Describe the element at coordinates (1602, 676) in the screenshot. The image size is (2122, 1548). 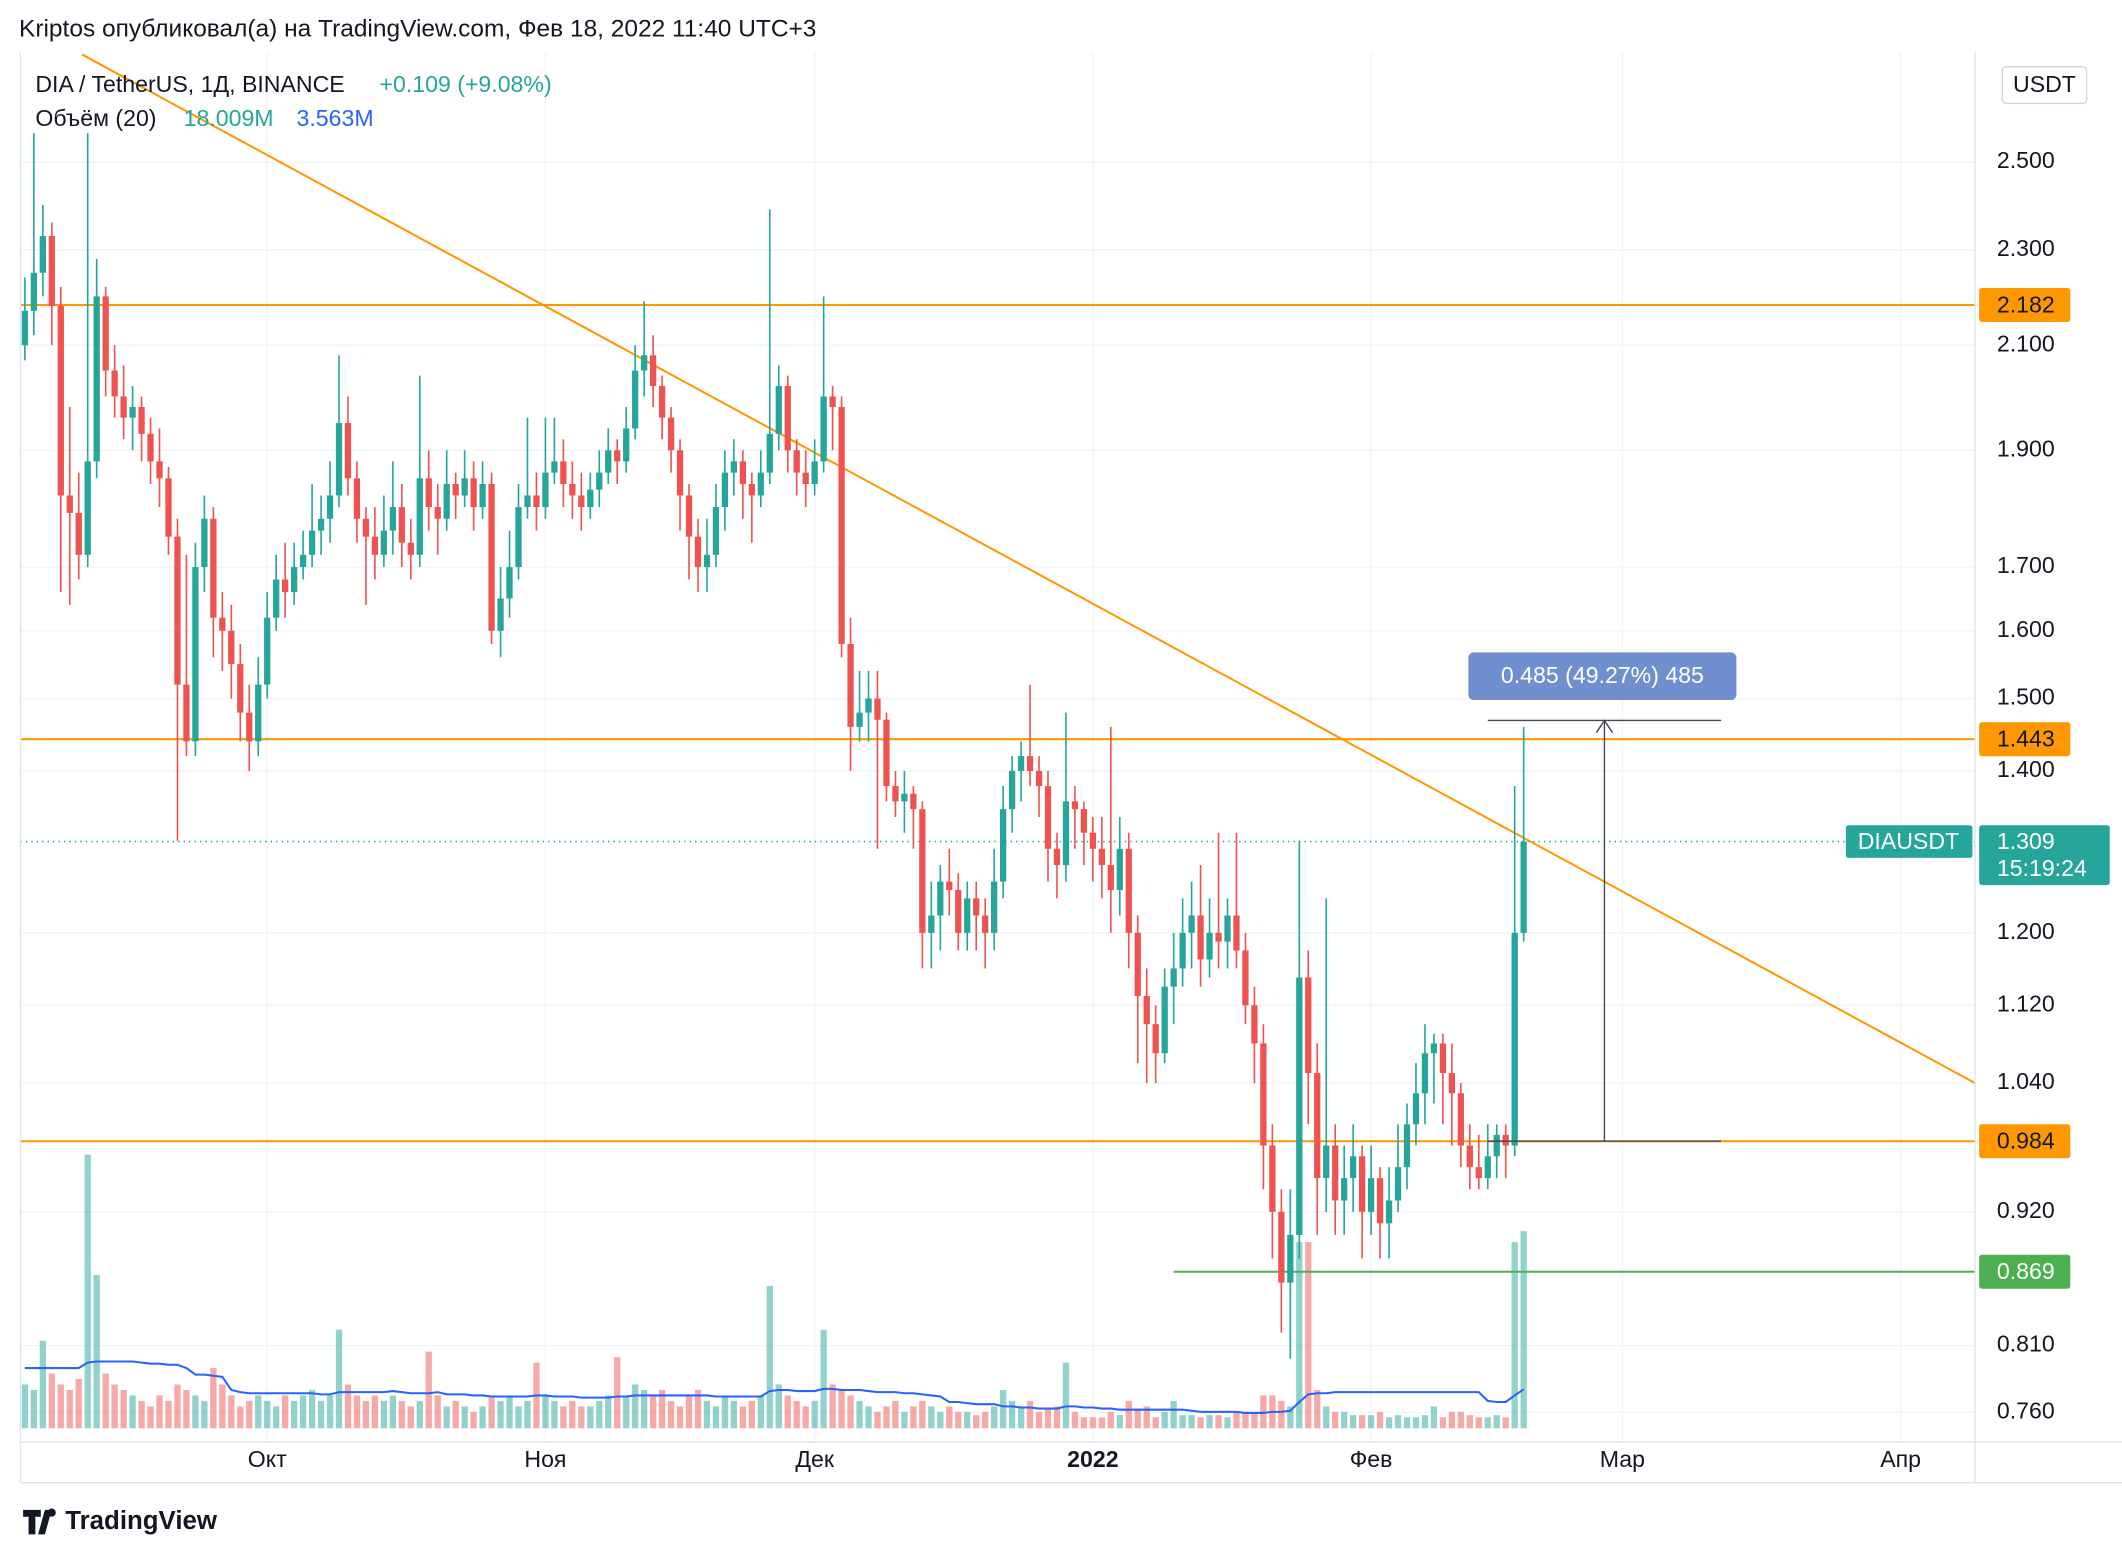
I see `measure-box` at that location.